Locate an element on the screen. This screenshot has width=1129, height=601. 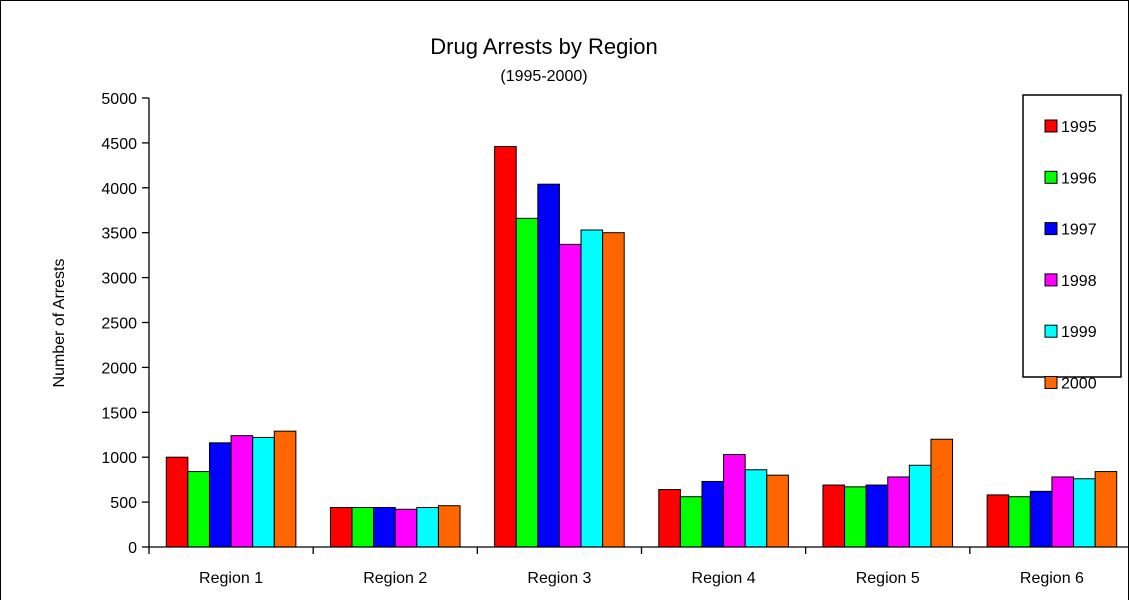
bar-region-6-1999 is located at coordinates (1084, 513).